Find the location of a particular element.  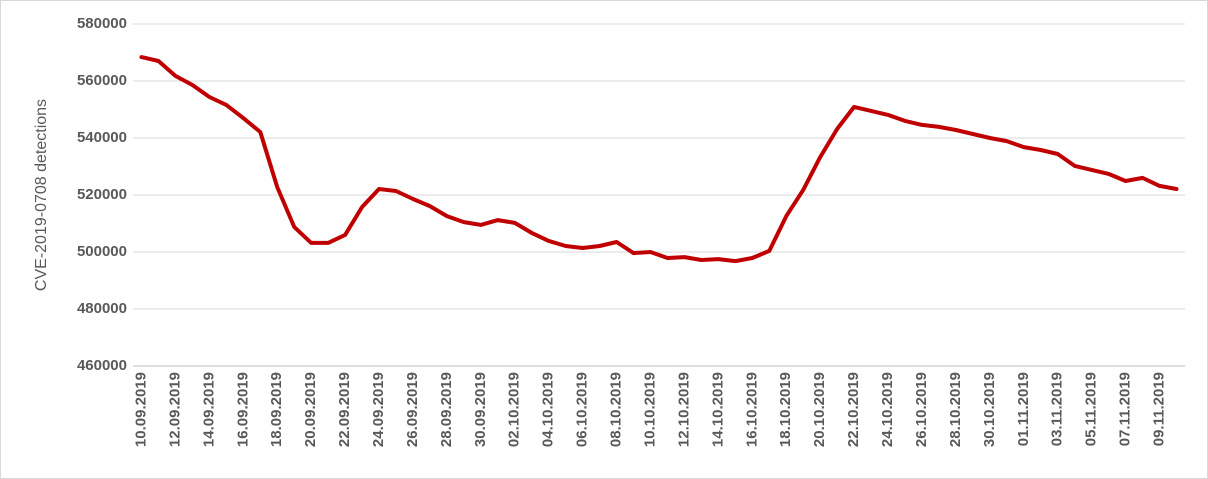

x-tick-label: 02.10.2019 is located at coordinates (514, 409).